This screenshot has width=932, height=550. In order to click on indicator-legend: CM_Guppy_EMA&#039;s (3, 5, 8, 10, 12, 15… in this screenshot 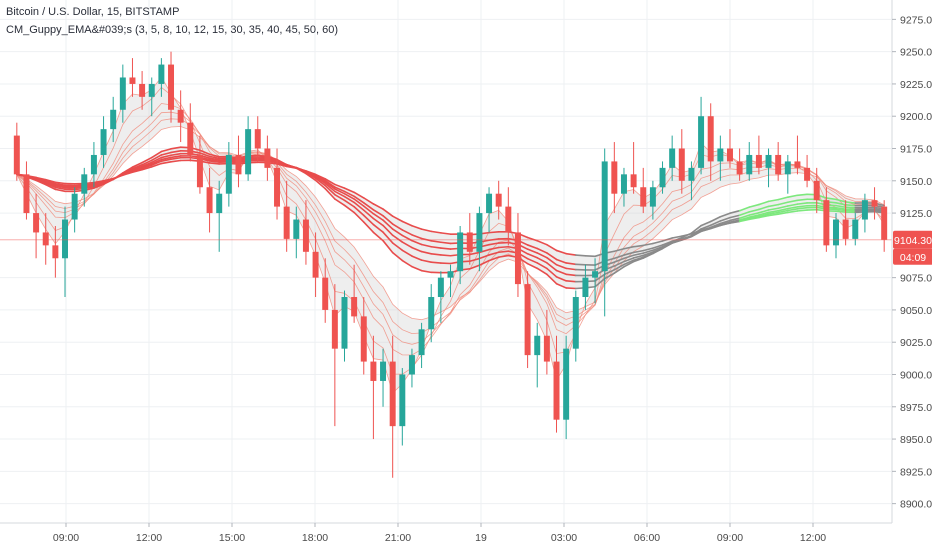, I will do `click(172, 30)`.